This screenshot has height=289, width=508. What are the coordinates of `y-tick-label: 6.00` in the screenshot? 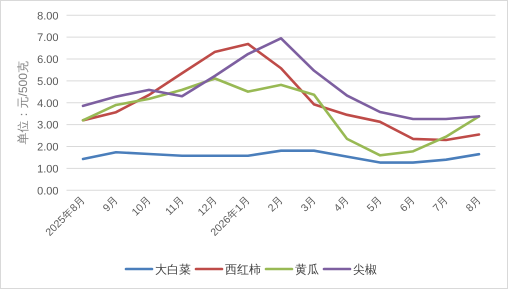 It's located at (47, 60).